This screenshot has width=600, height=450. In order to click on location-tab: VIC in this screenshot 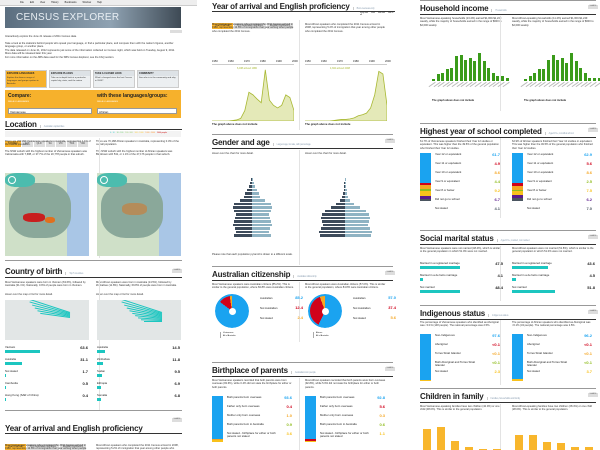, I will do `click(60, 143)`.